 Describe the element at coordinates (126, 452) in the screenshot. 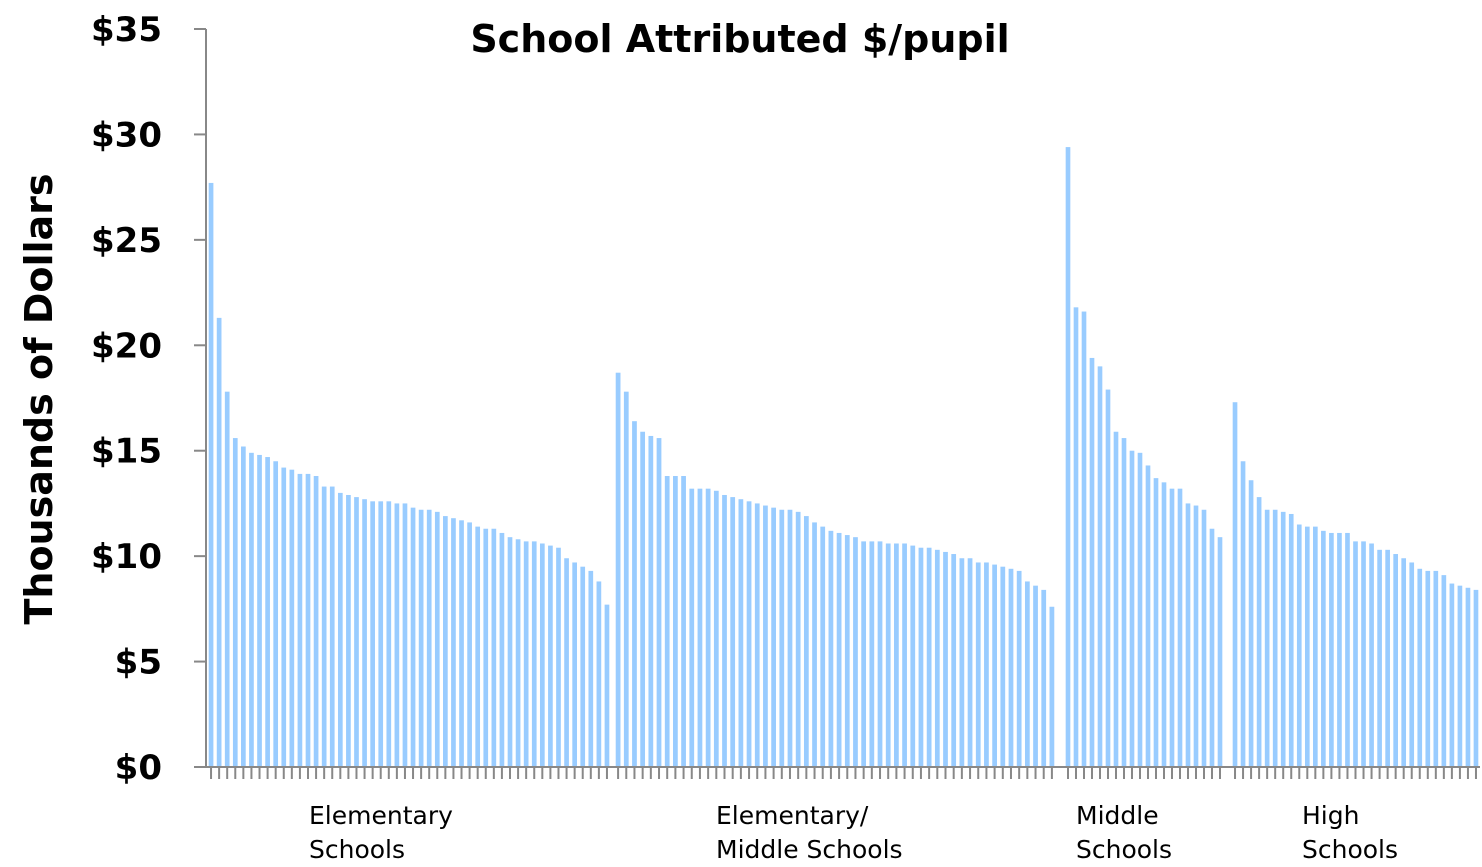

I see `y-tick-label: $15` at that location.